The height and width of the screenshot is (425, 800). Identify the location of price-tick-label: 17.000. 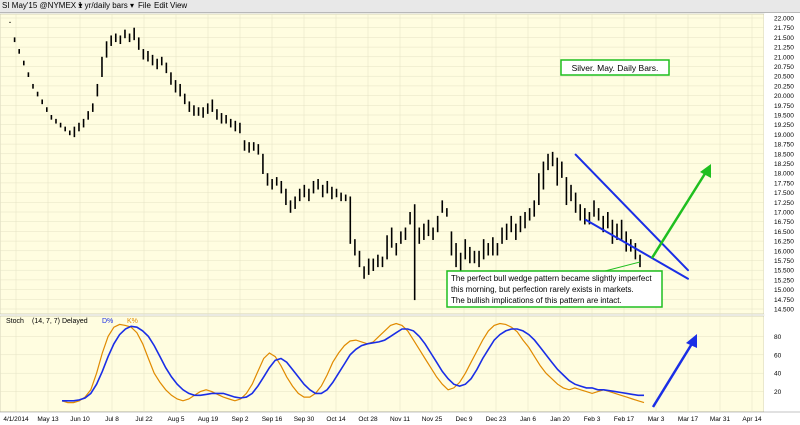
(784, 213).